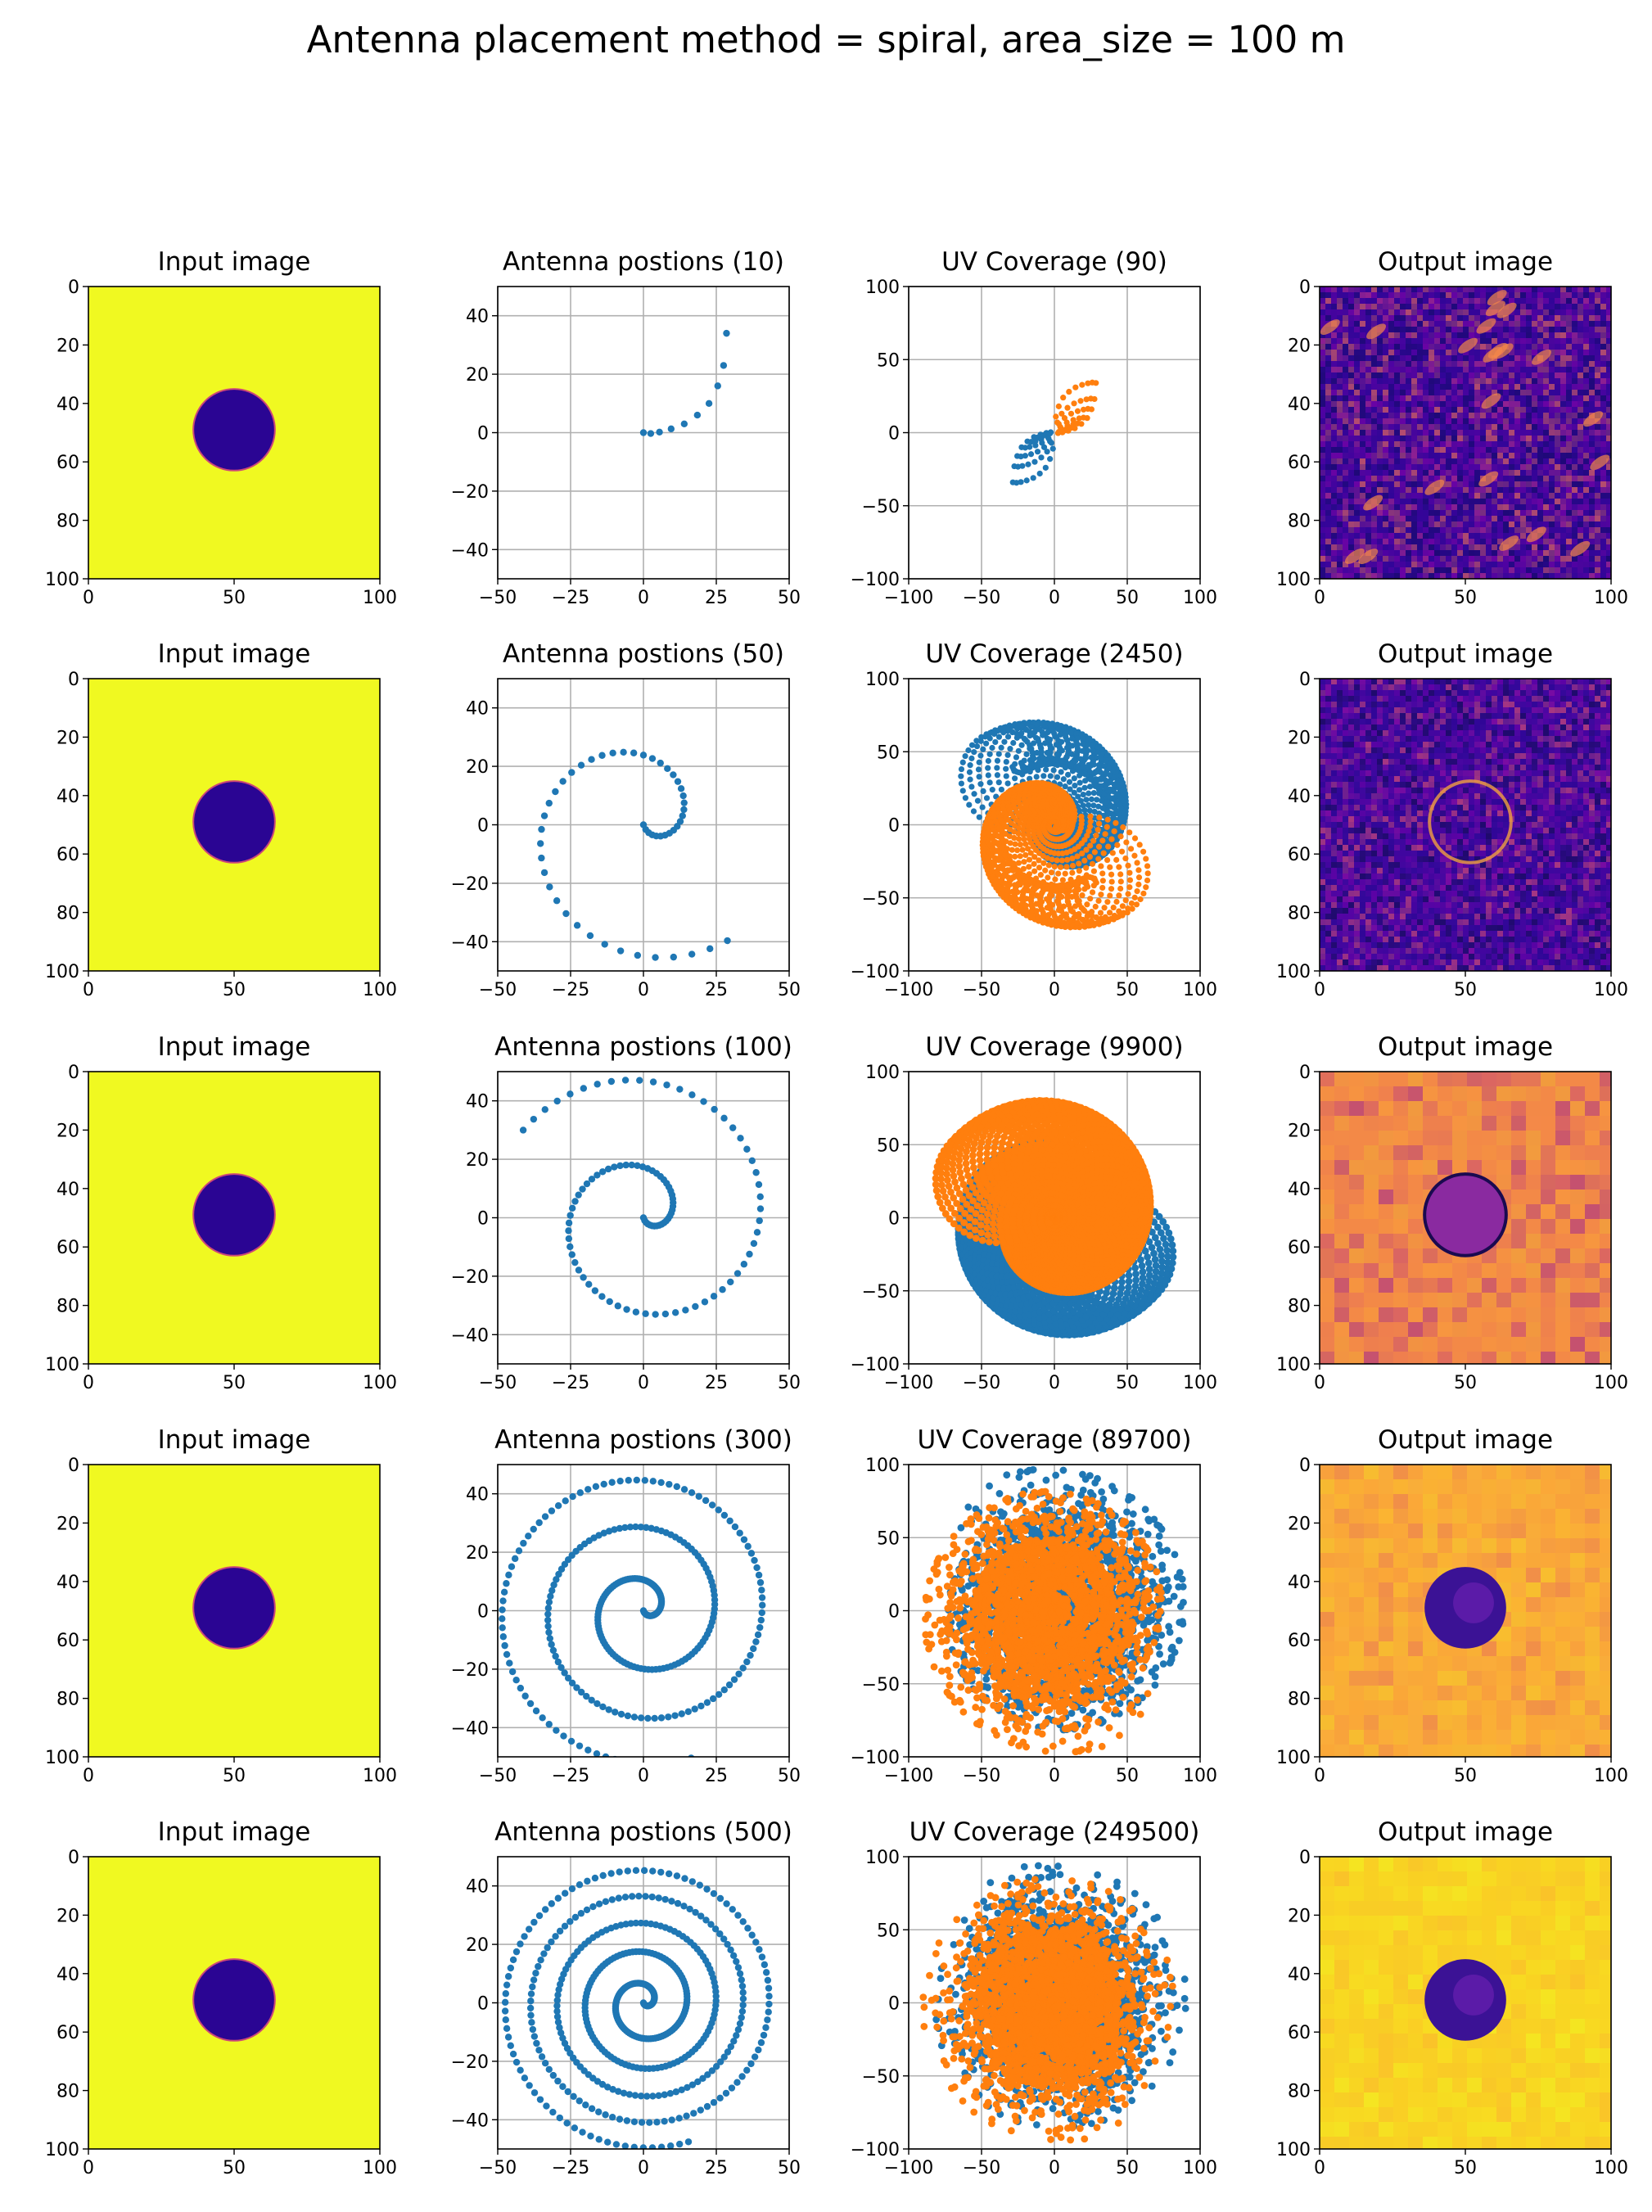 This screenshot has height=2212, width=1652. I want to click on x-tick-label: 50, so click(789, 990).